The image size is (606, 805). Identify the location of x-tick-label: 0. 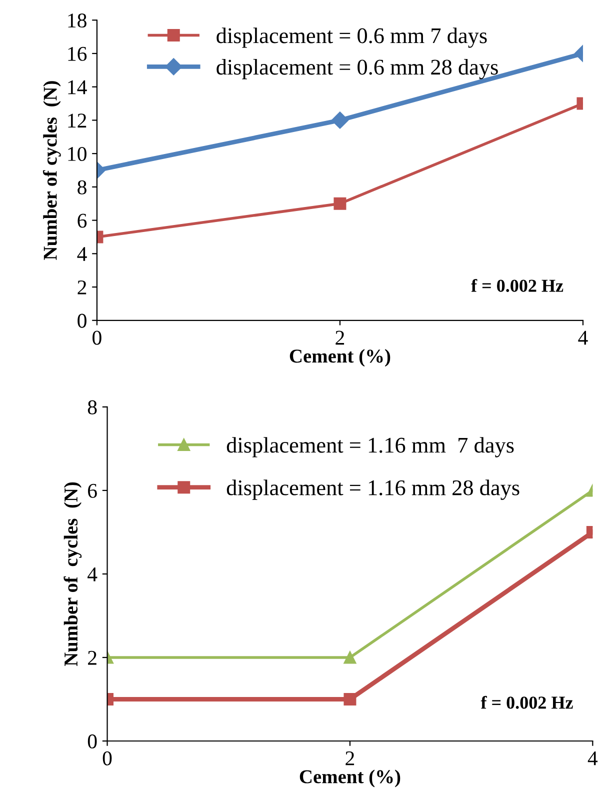
(107, 758).